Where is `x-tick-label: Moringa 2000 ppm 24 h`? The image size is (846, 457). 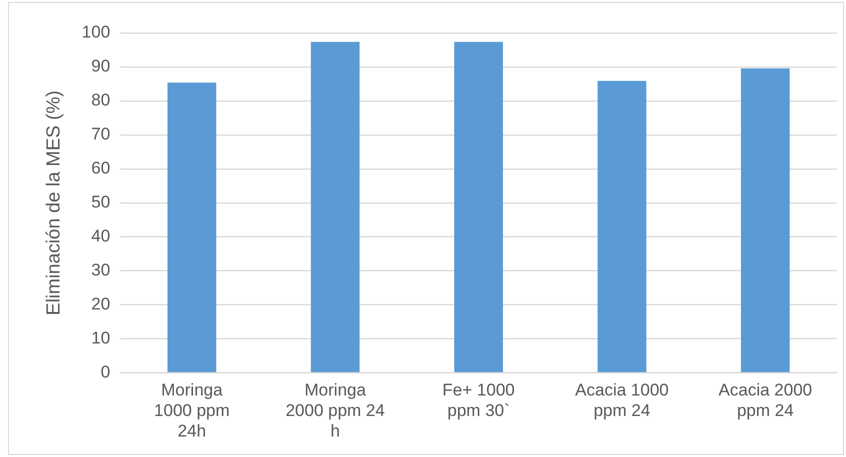
x-tick-label: Moringa 2000 ppm 24 h is located at coordinates (335, 410).